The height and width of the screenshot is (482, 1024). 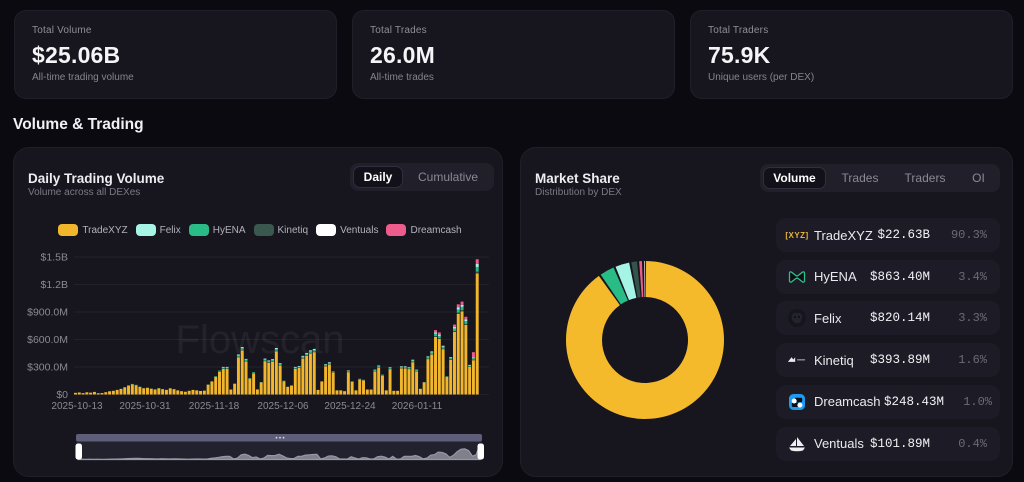 What do you see at coordinates (350, 406) in the screenshot?
I see `svg-text: 2025-12-24` at bounding box center [350, 406].